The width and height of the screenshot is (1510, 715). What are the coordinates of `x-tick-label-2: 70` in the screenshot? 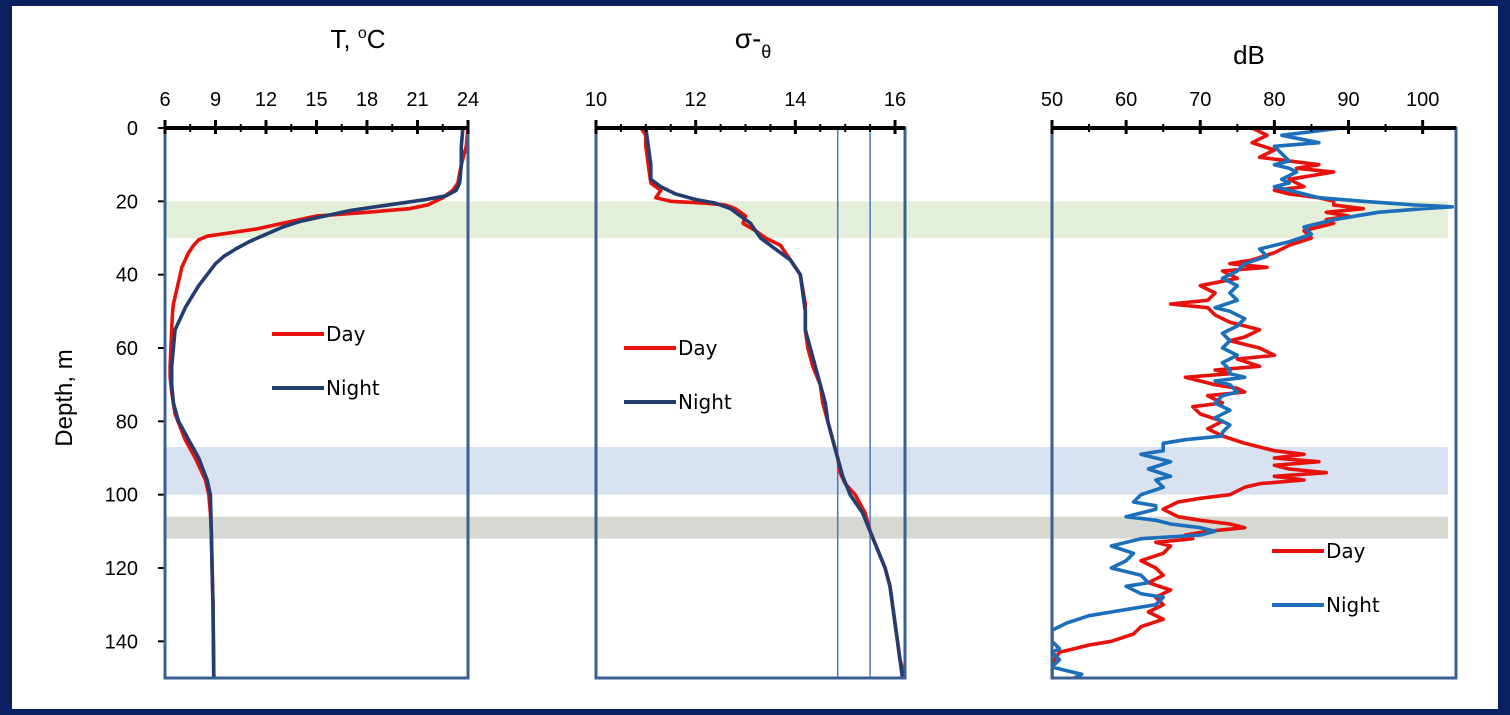 It's located at (1200, 100).